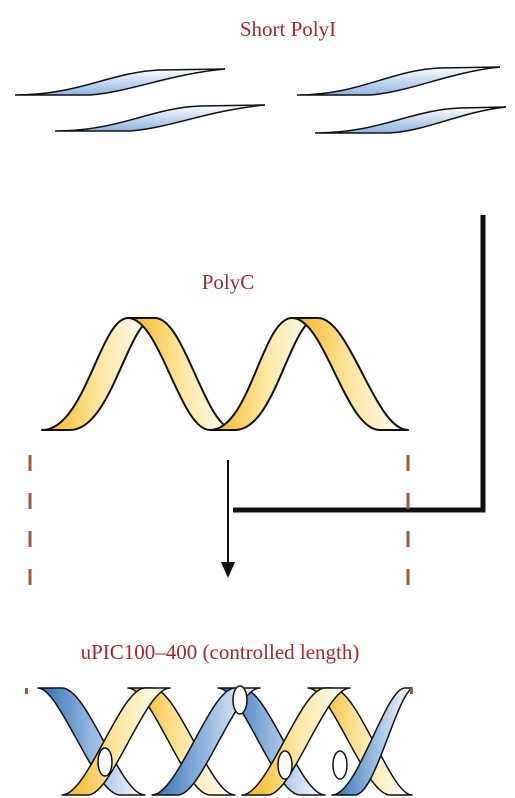 Image resolution: width=515 pixels, height=798 pixels. What do you see at coordinates (288, 29) in the screenshot?
I see `short-polyi-label: Short PolyI` at bounding box center [288, 29].